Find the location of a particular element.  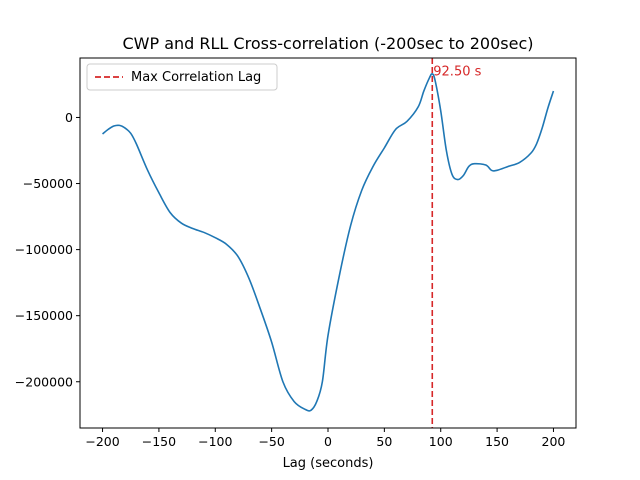

y-axis: 0 −50000 −100000 −150000 −200000 is located at coordinates (47, 249).